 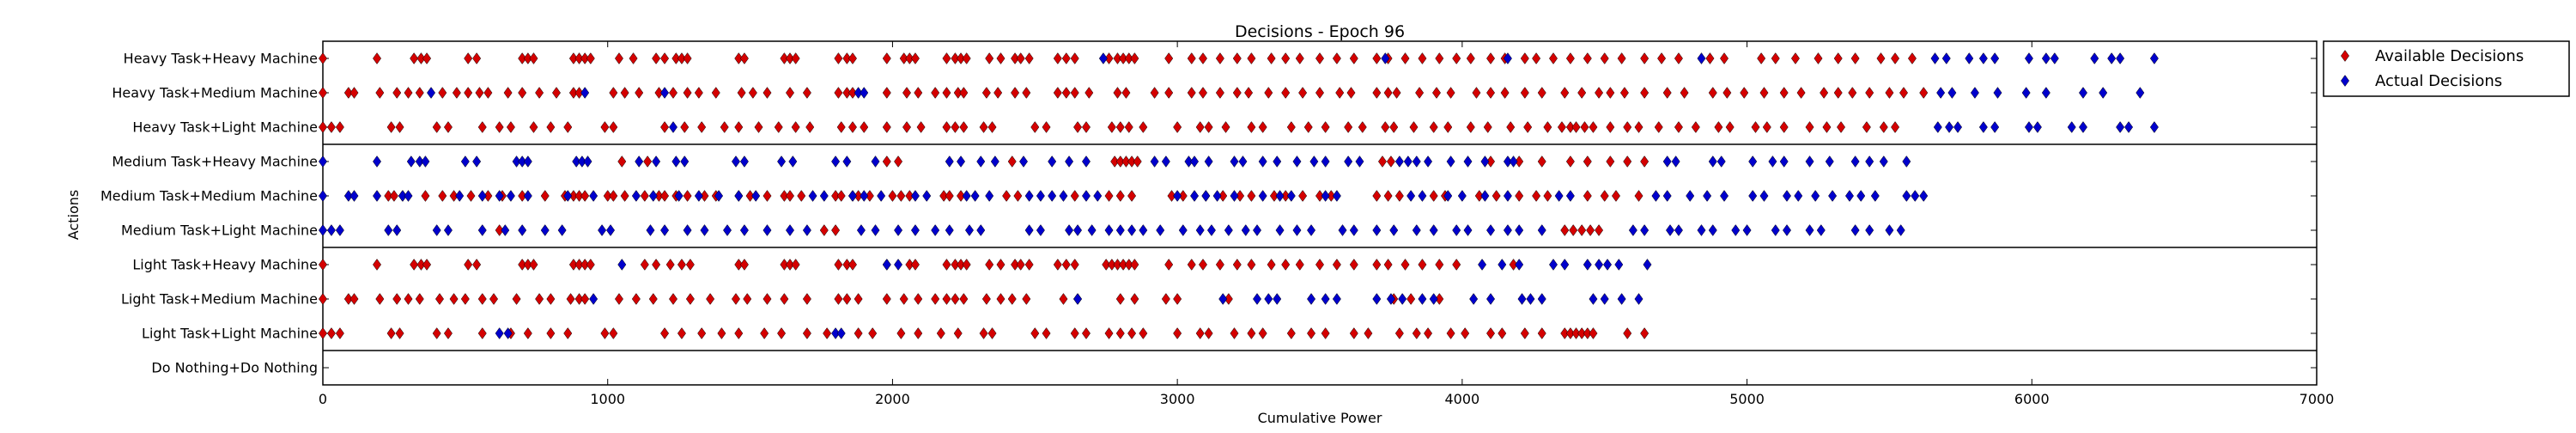 I want to click on chart-title: Decisions - Epoch 96, so click(x=1320, y=31).